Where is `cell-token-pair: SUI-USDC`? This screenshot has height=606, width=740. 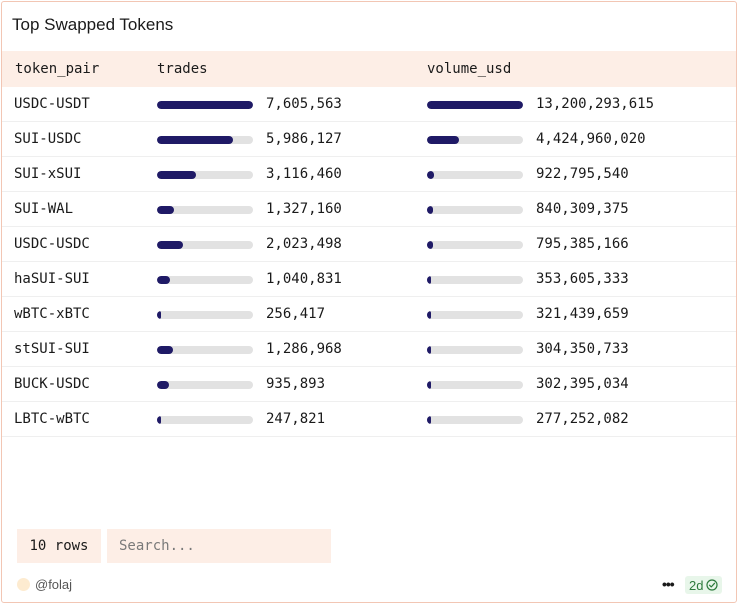 cell-token-pair: SUI-USDC is located at coordinates (48, 139).